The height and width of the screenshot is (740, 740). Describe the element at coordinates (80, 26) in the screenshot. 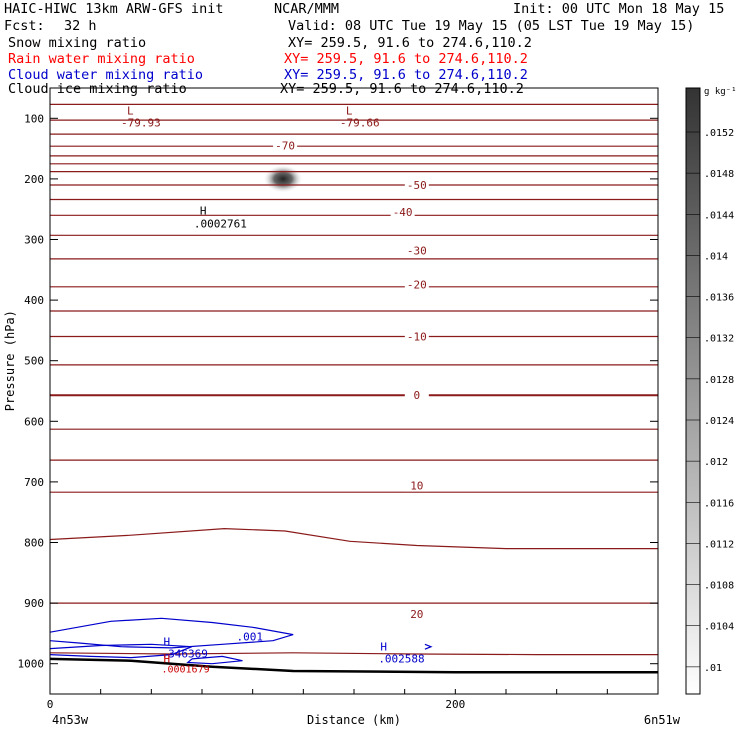

I see `fcst-value: 32 h` at that location.